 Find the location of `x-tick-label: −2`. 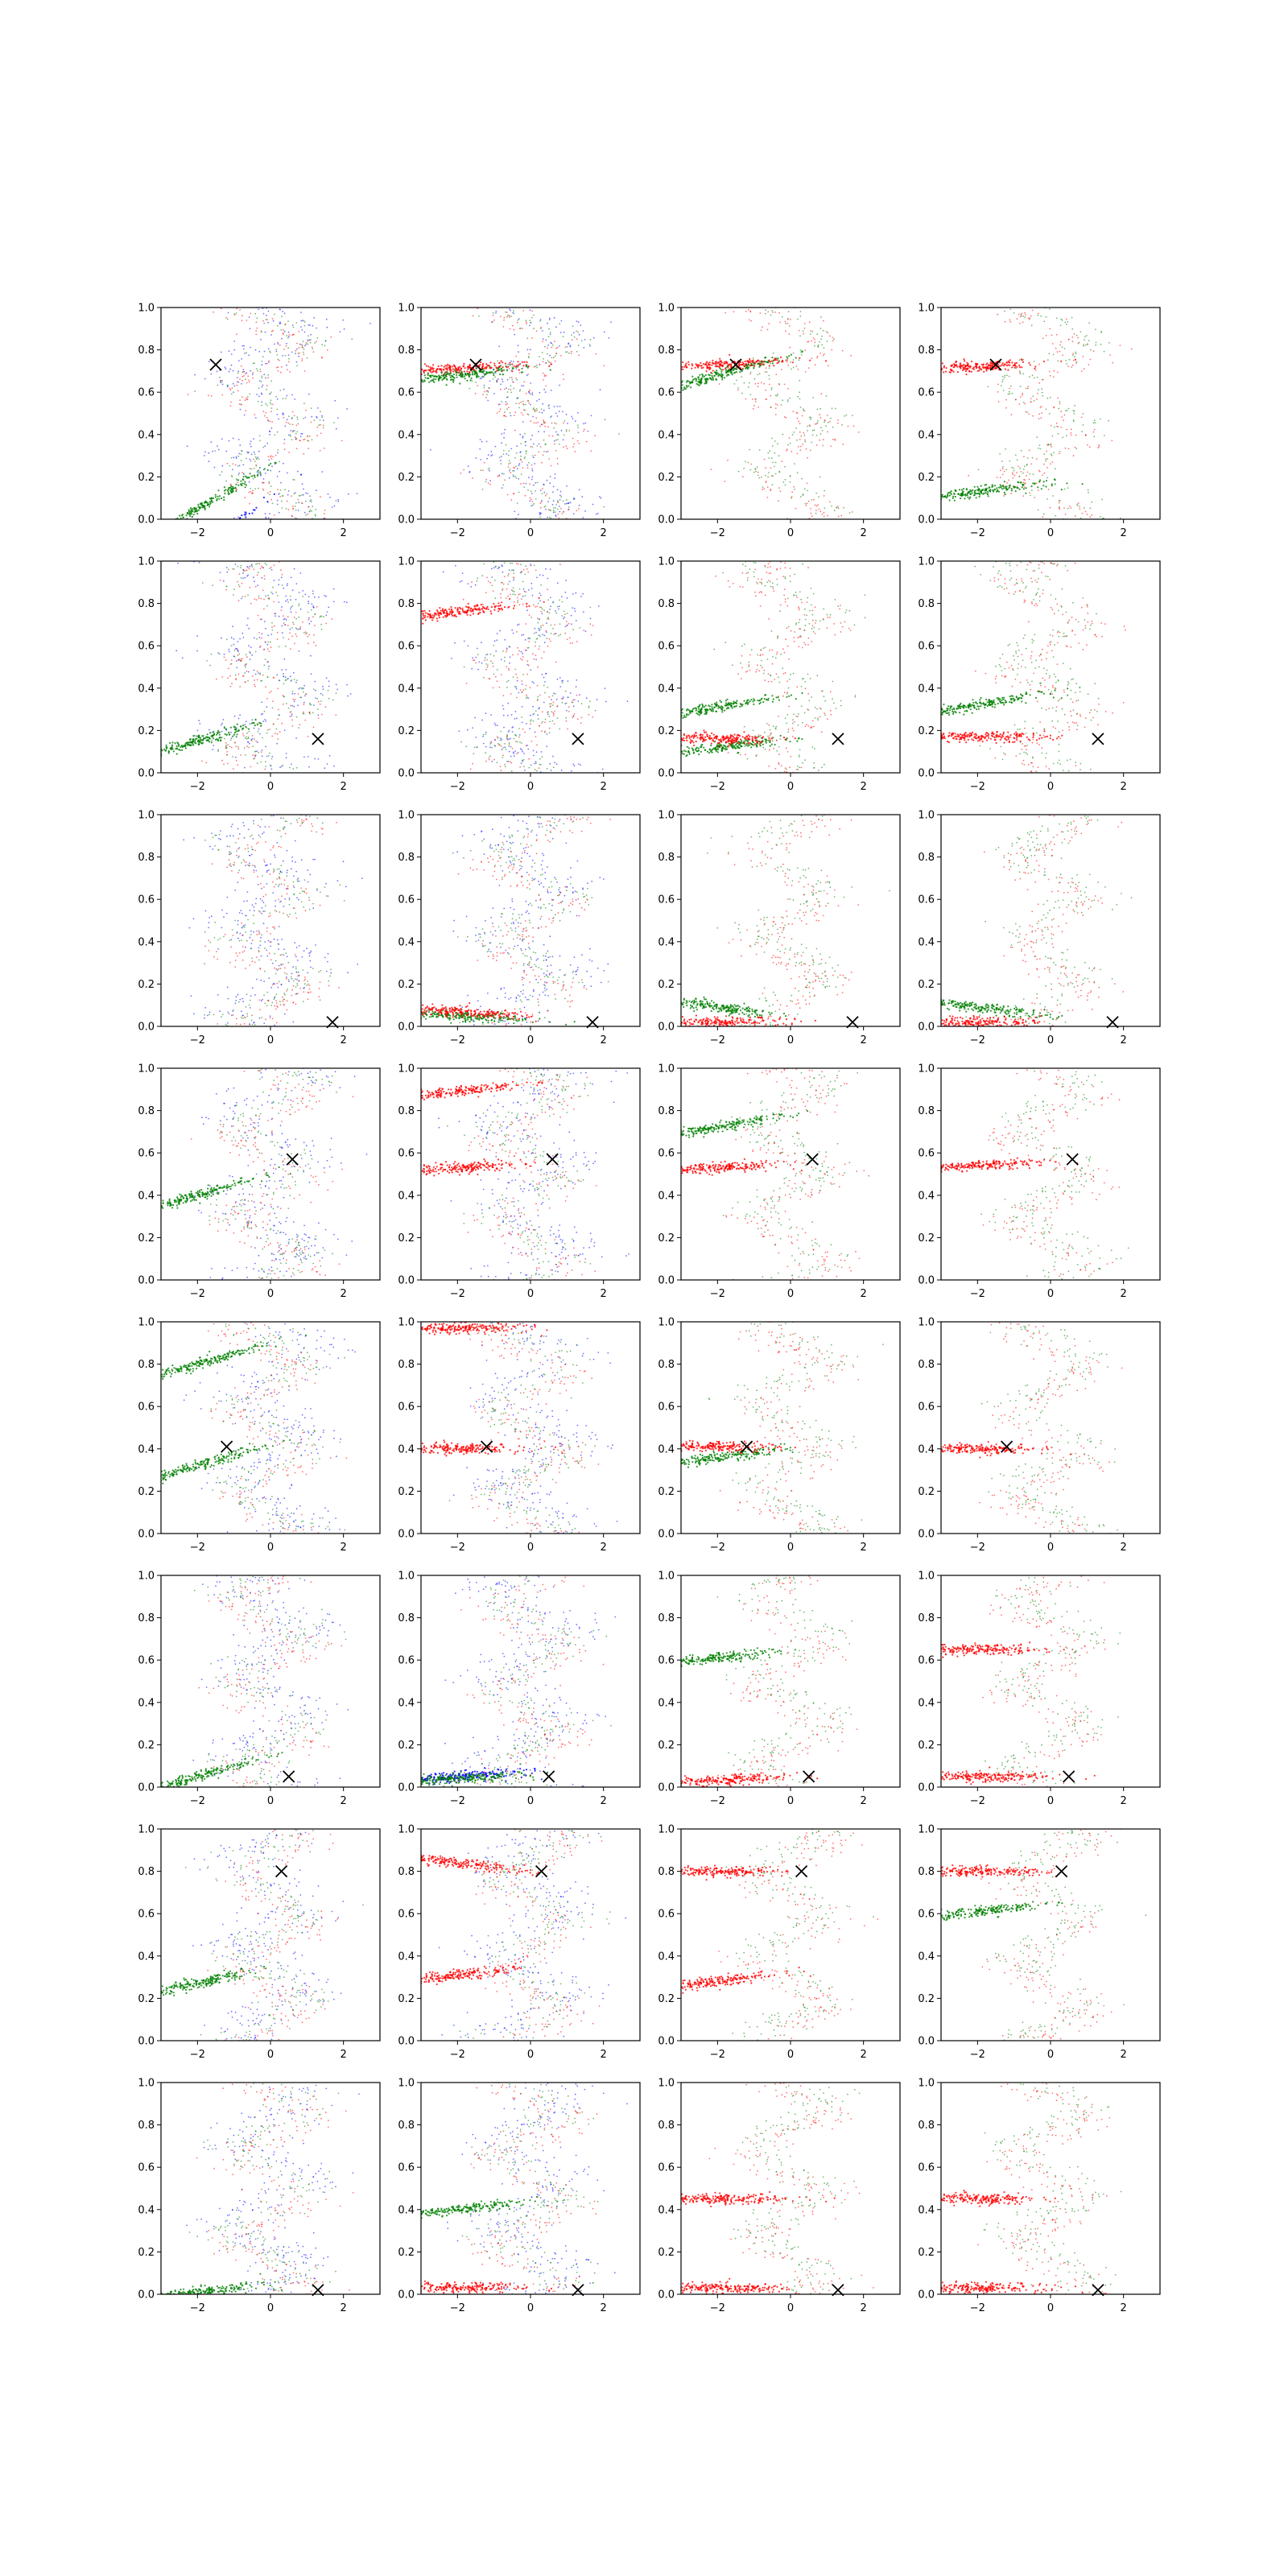

x-tick-label: −2 is located at coordinates (197, 533).